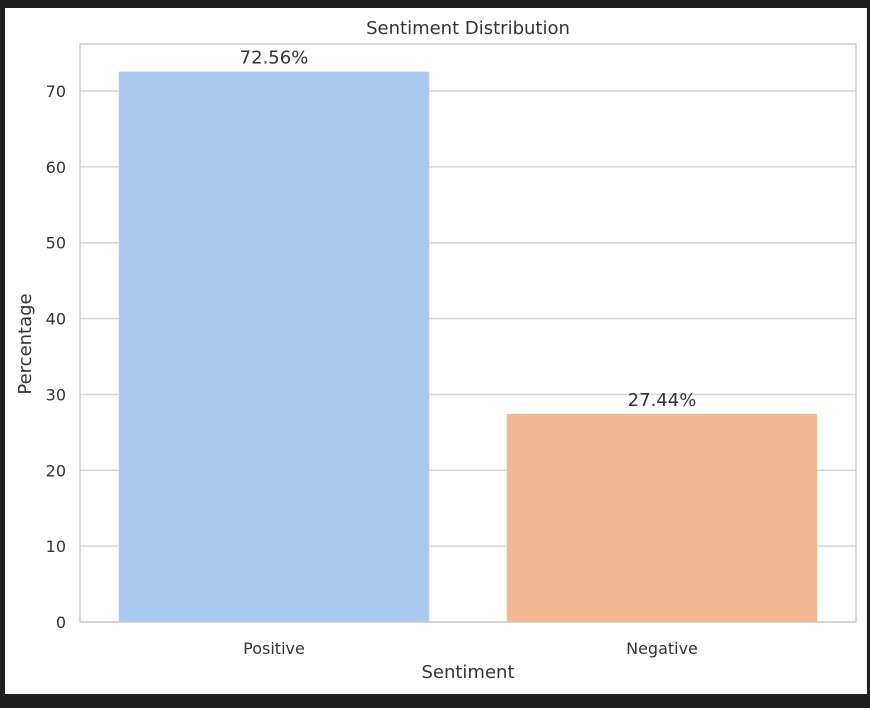  Describe the element at coordinates (61, 622) in the screenshot. I see `y-tick-label: 0` at that location.